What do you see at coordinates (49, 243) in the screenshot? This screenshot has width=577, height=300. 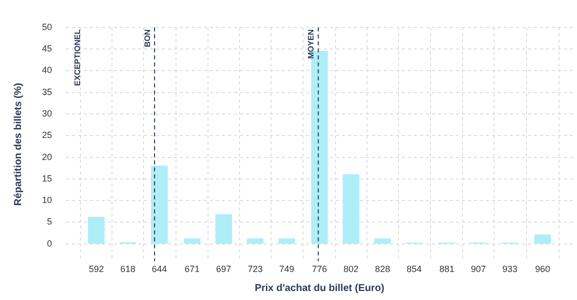 I see `y-tick-label: 0` at bounding box center [49, 243].